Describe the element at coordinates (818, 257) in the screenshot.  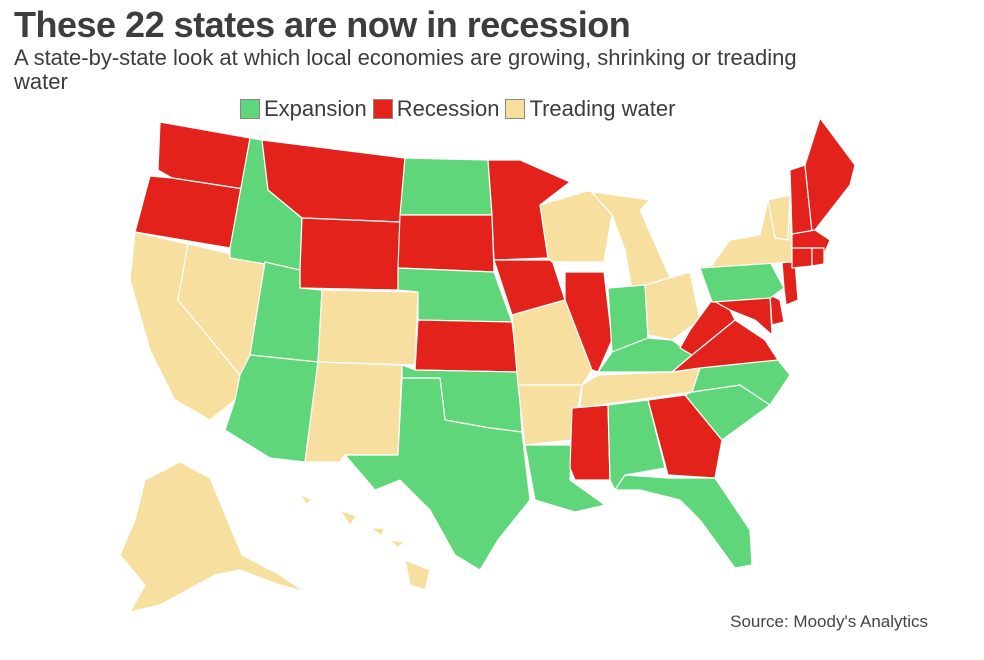
I see `state-RI` at that location.